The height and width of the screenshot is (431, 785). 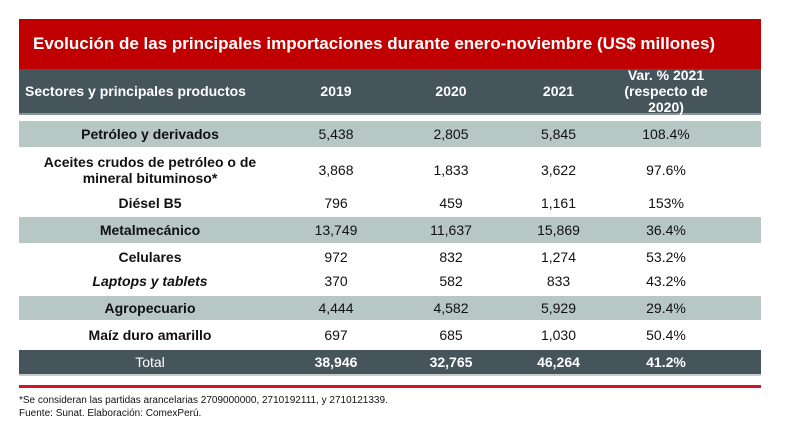 I want to click on value-2019: 697, so click(x=336, y=335).